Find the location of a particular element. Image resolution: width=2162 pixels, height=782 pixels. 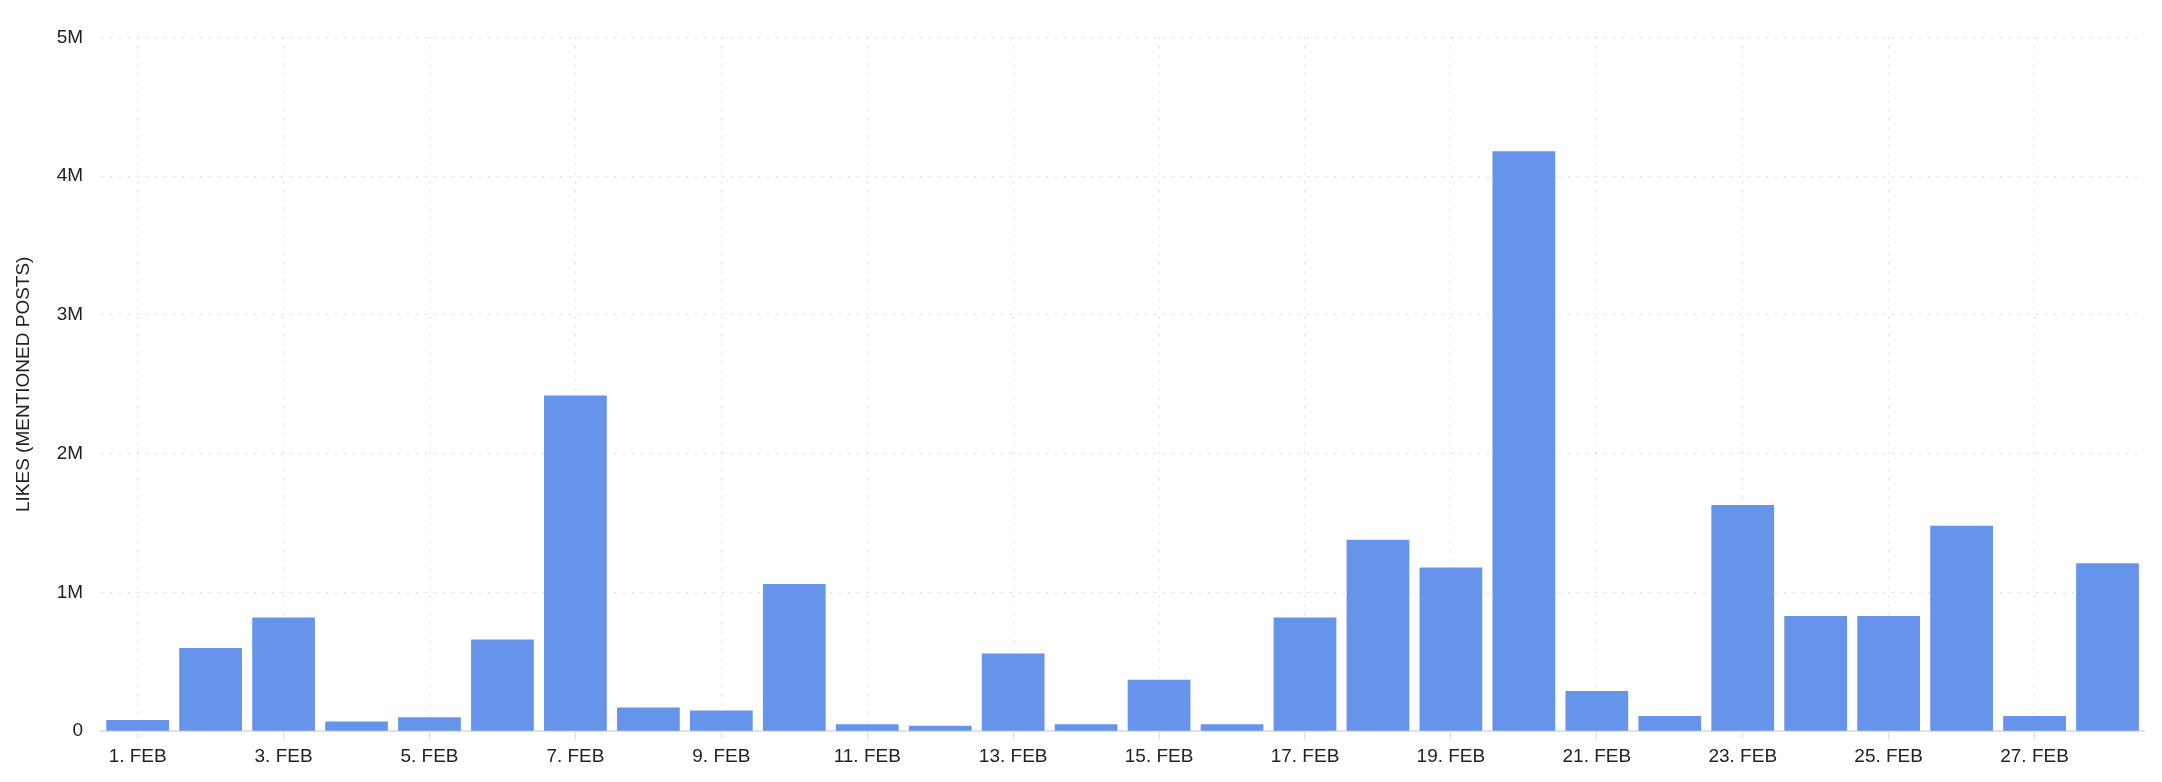

x-tick-label: 19. FEB is located at coordinates (1451, 755).